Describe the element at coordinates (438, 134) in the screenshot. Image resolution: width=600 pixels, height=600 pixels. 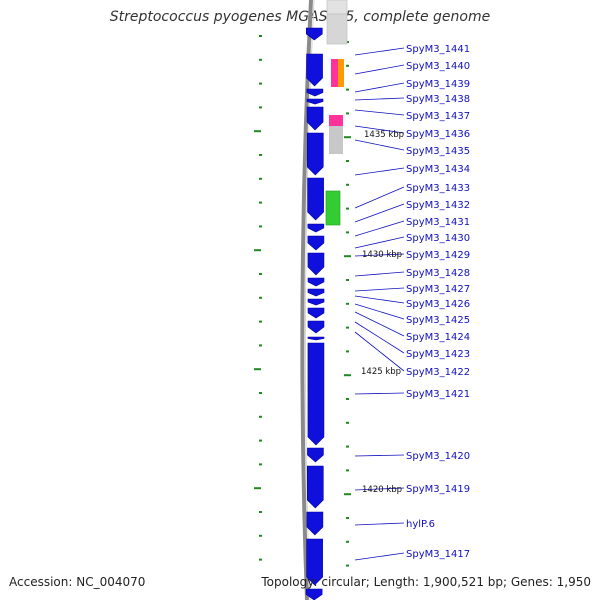
I see `gene-label: SpyM3_1436` at that location.